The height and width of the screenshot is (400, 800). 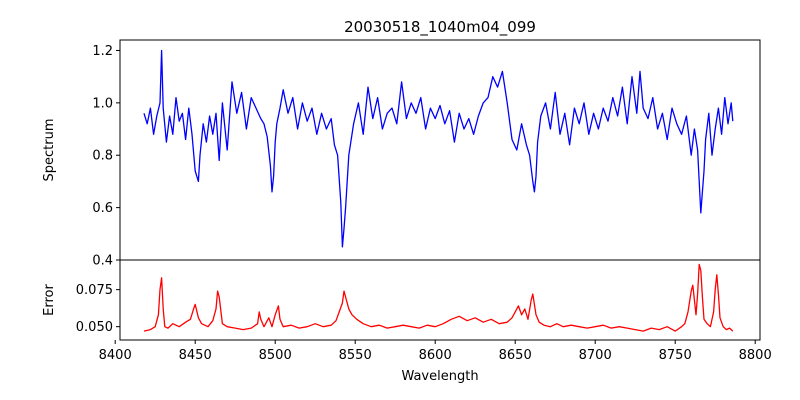 What do you see at coordinates (49, 300) in the screenshot?
I see `error-y-axis-label: Error` at bounding box center [49, 300].